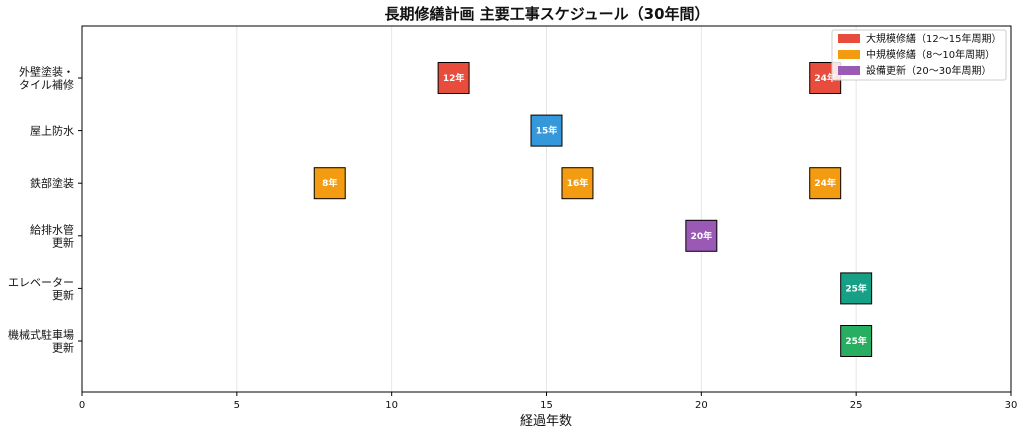 The width and height of the screenshot is (1024, 435). What do you see at coordinates (701, 405) in the screenshot?
I see `x-tick-label: 20` at bounding box center [701, 405].